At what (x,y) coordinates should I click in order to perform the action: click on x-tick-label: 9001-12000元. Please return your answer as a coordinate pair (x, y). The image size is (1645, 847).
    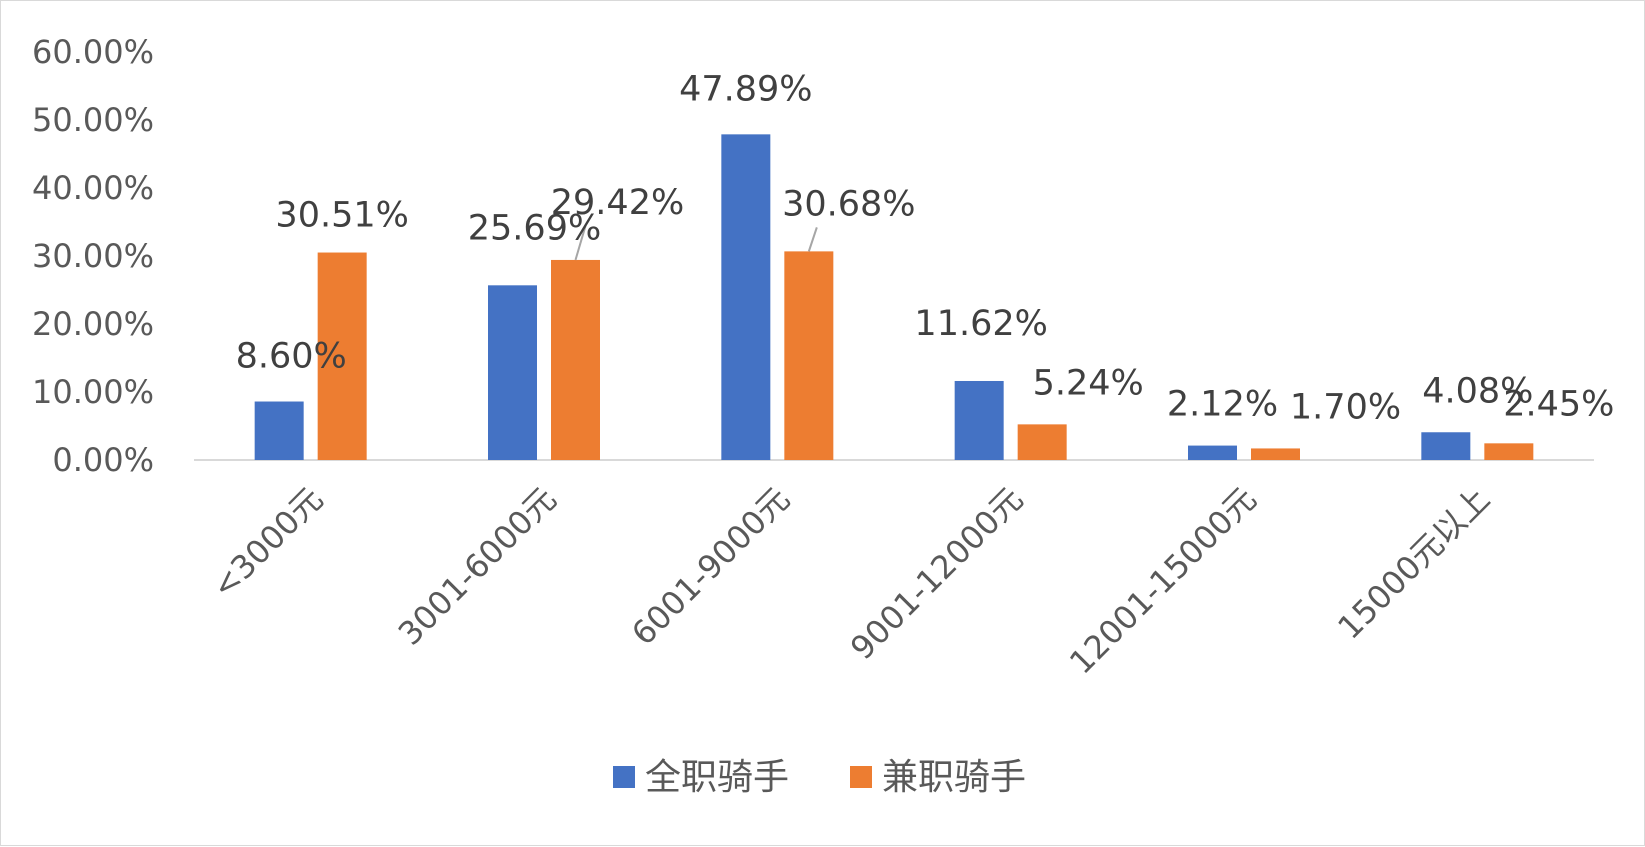
    Looking at the image, I should click on (936, 573).